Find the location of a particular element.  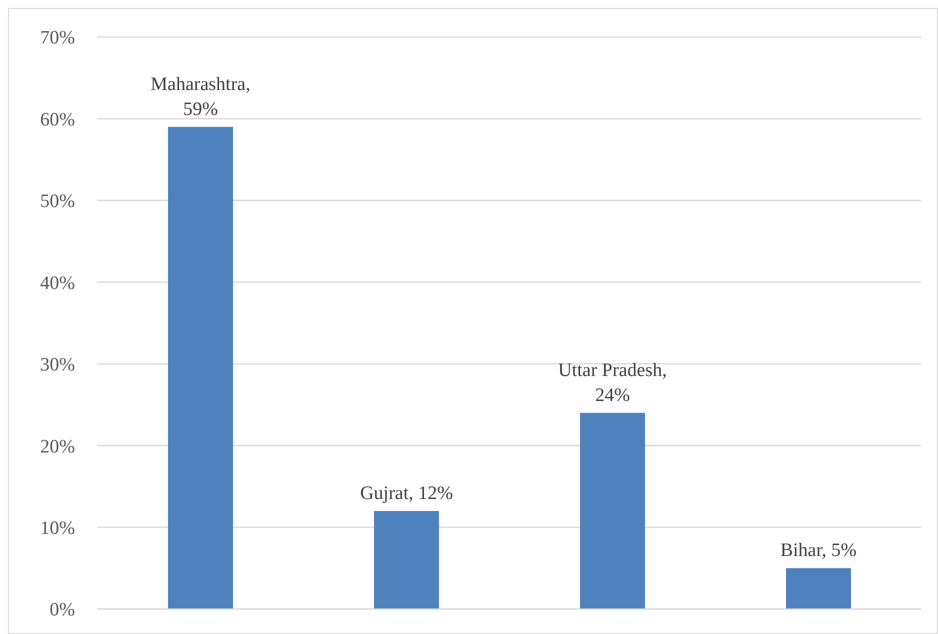

data-label: Uttar Pradesh, 24% is located at coordinates (612, 383).